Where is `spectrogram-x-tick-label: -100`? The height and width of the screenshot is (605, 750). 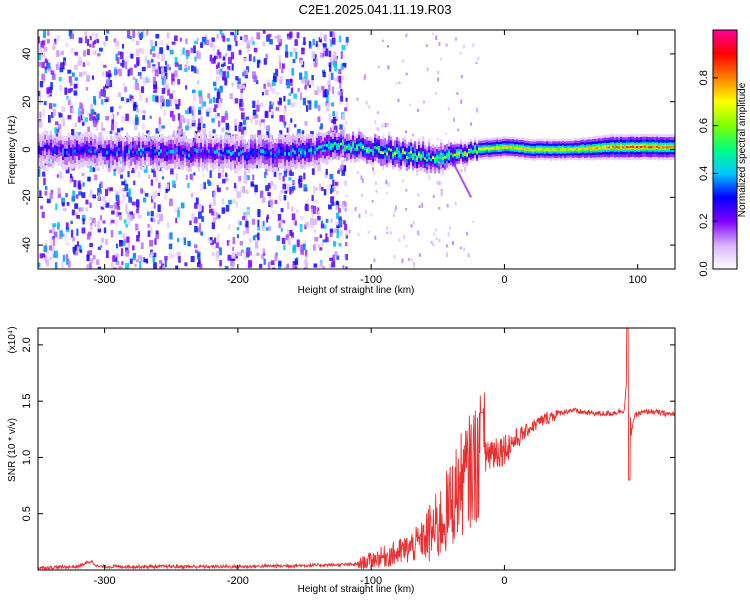
spectrogram-x-tick-label: -100 is located at coordinates (371, 280).